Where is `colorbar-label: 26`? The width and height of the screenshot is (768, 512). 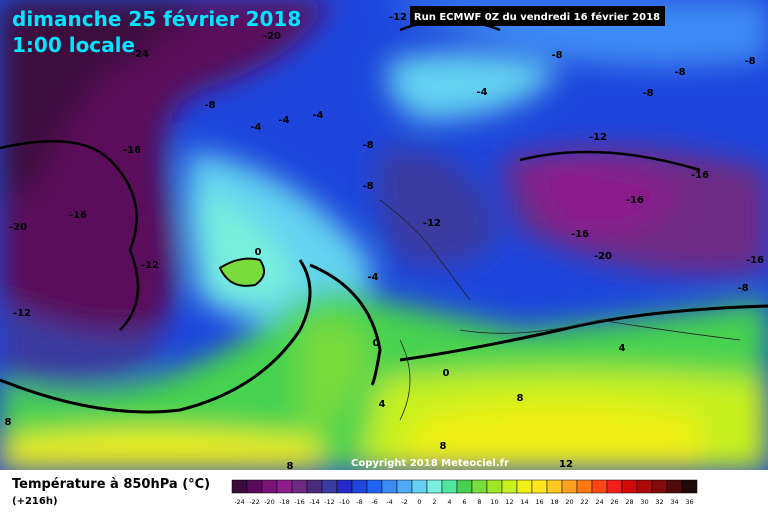
colorbar-label: 26 is located at coordinates (614, 502).